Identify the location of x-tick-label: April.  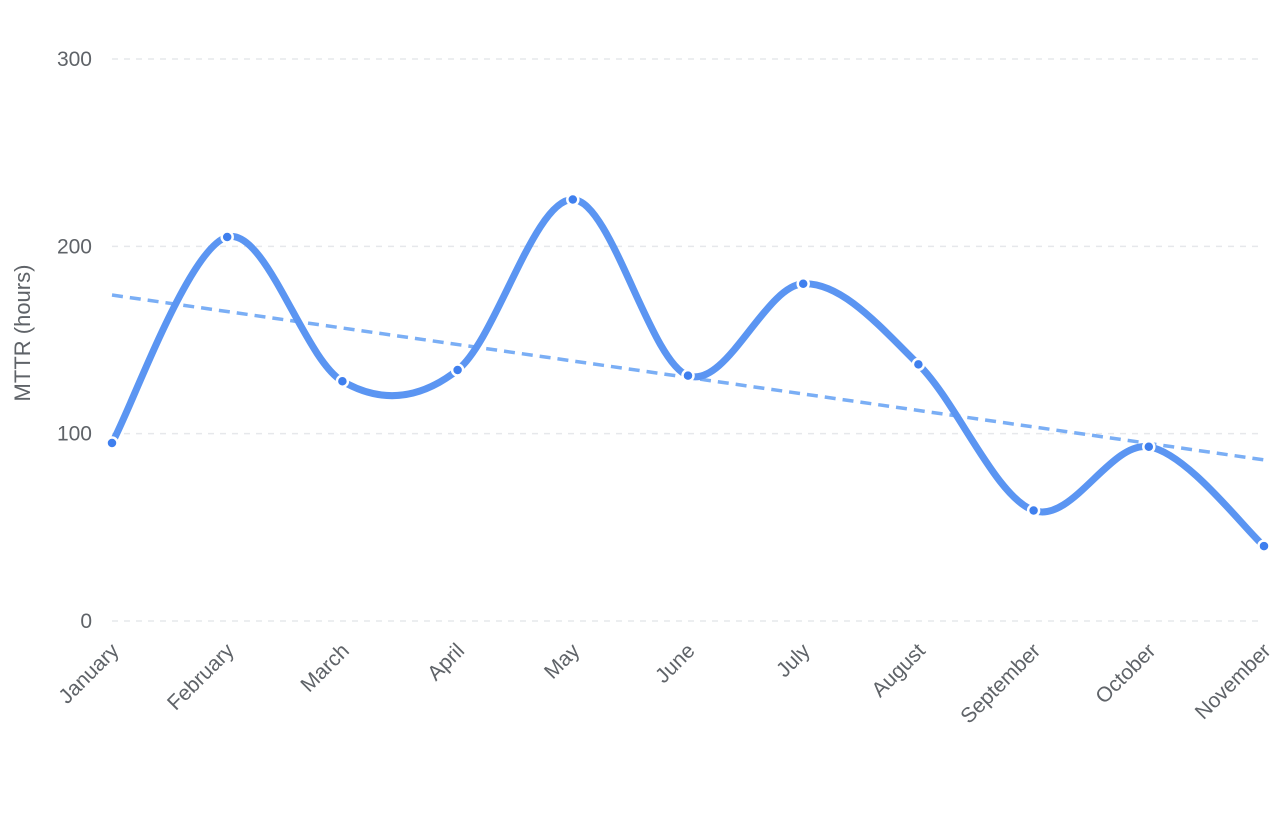
(446, 662).